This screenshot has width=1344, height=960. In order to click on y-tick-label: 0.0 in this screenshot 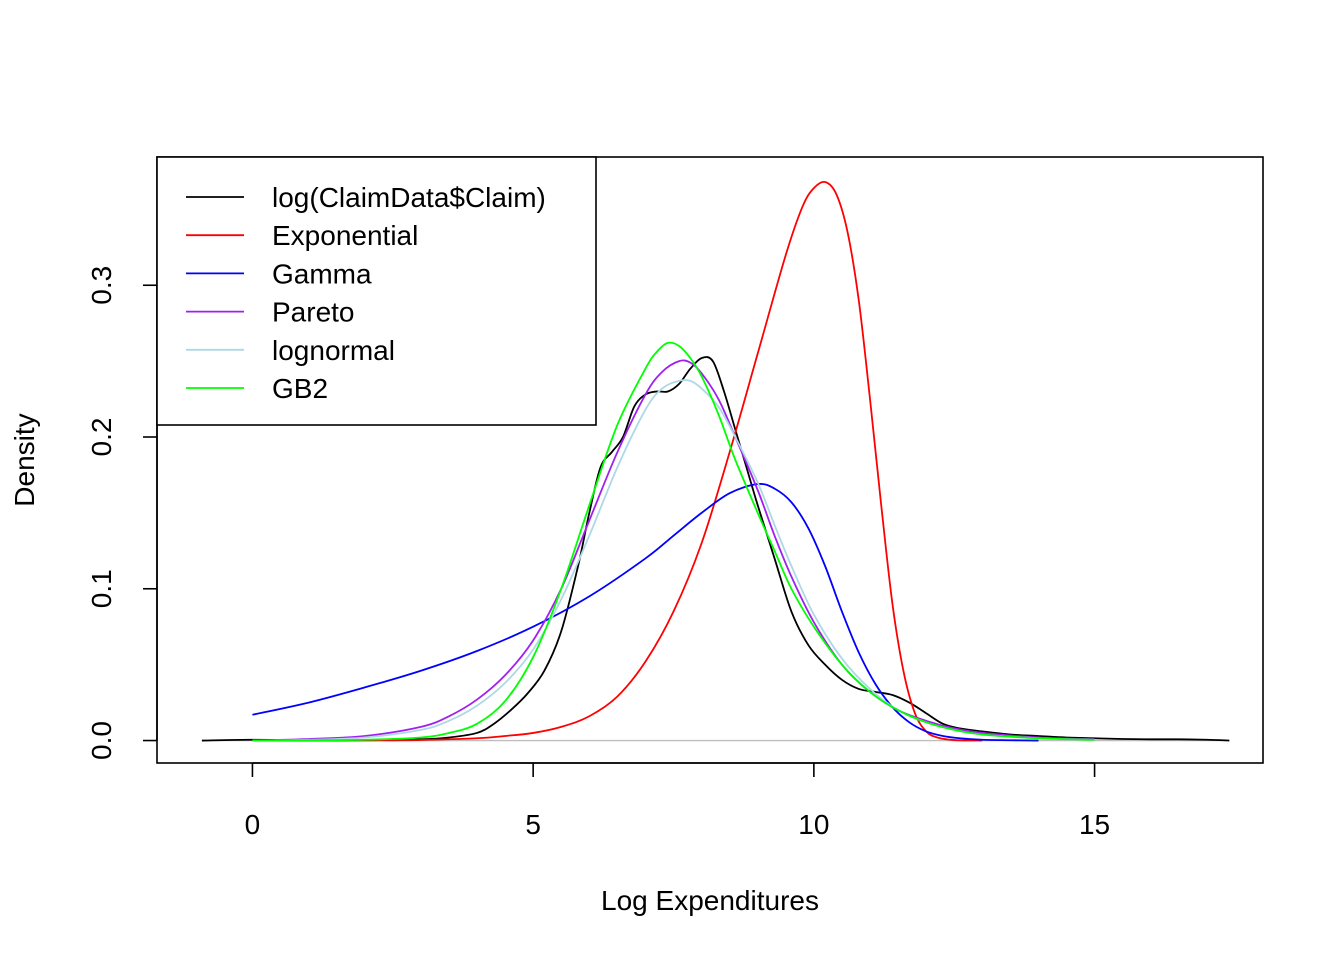, I will do `click(101, 740)`.